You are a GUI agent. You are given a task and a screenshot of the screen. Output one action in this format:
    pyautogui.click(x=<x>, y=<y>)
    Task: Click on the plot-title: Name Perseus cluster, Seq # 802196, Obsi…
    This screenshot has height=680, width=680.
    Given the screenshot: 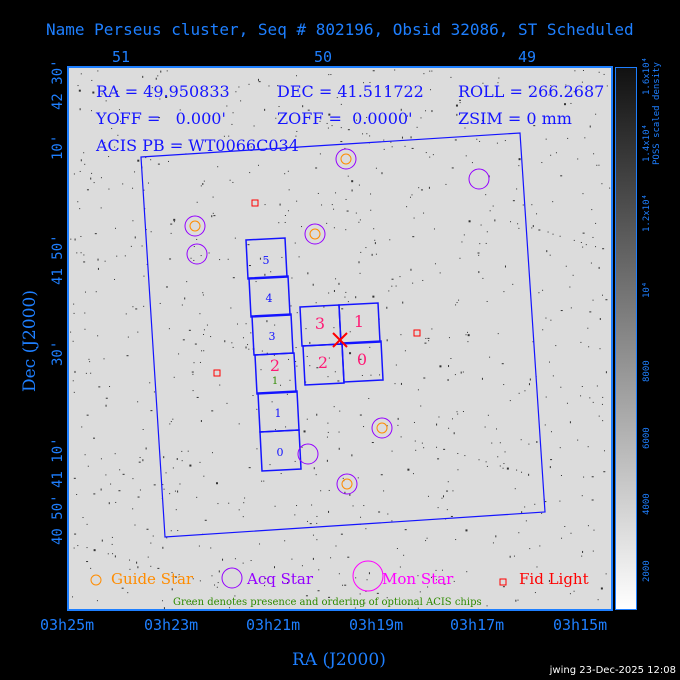 What is the action you would take?
    pyautogui.click(x=340, y=29)
    